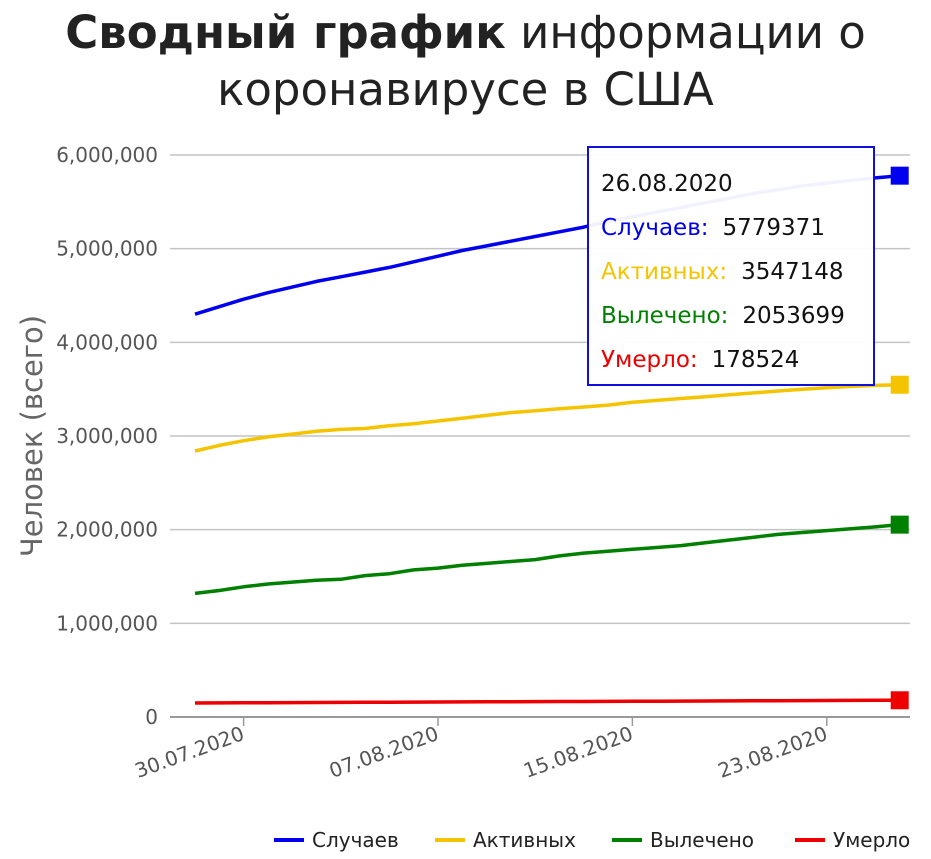  I want to click on x-tick-label: 30.07.2020, so click(189, 752).